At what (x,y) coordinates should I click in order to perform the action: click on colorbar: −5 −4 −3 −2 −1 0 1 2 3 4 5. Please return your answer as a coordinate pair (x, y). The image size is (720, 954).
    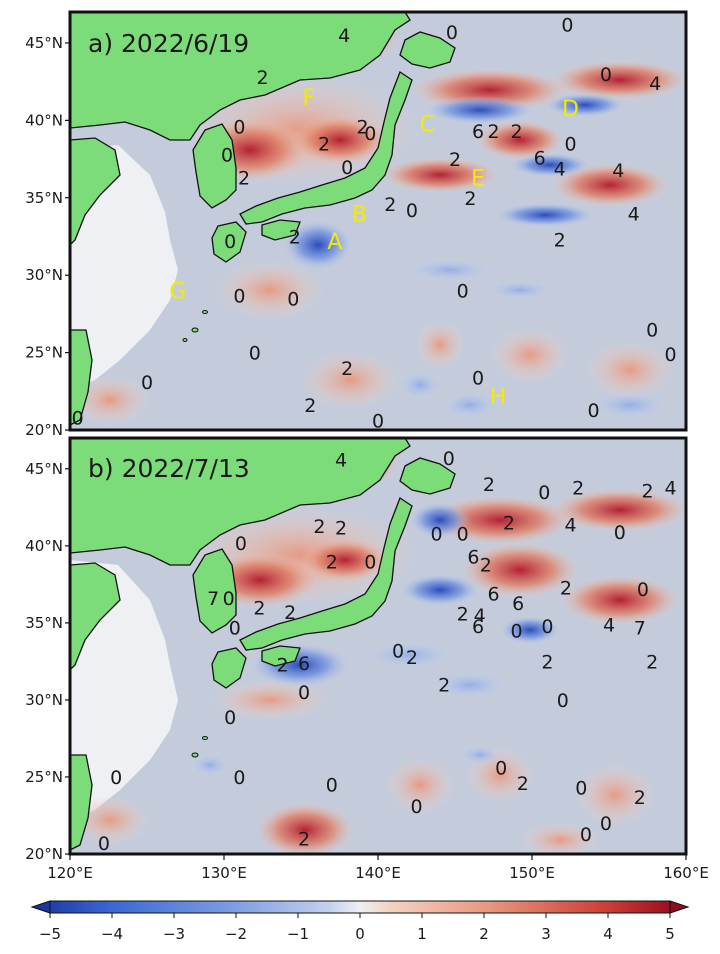
    Looking at the image, I should click on (360, 921).